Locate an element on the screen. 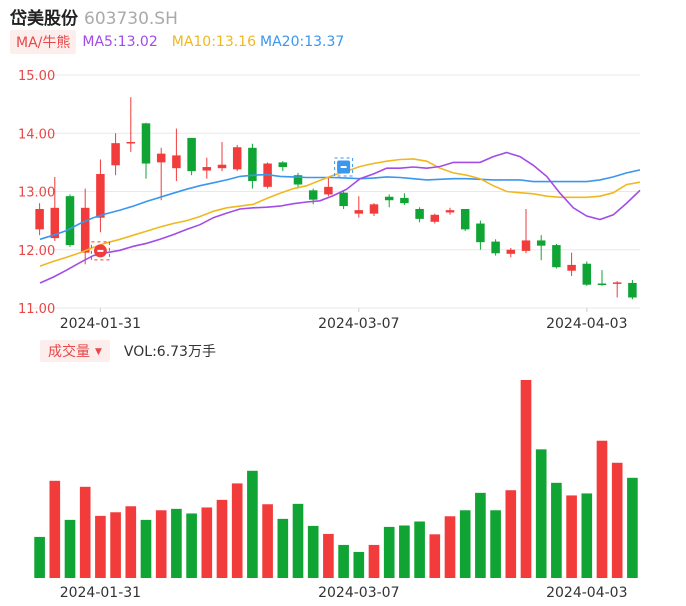 The image size is (686, 606). volume-selector-button: 成交量 ▼ is located at coordinates (75, 351).